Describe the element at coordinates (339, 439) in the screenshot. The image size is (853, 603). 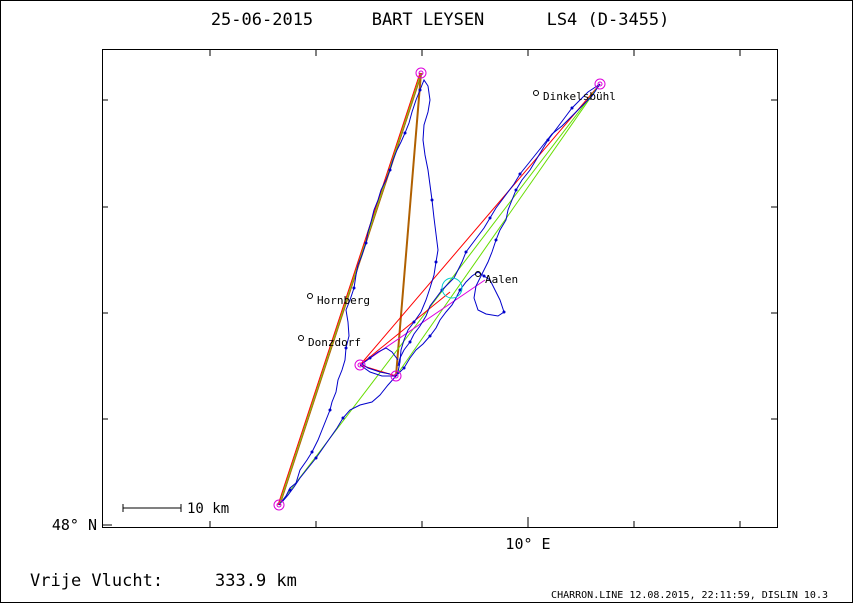
I see `gps-track-southwest-loop` at that location.